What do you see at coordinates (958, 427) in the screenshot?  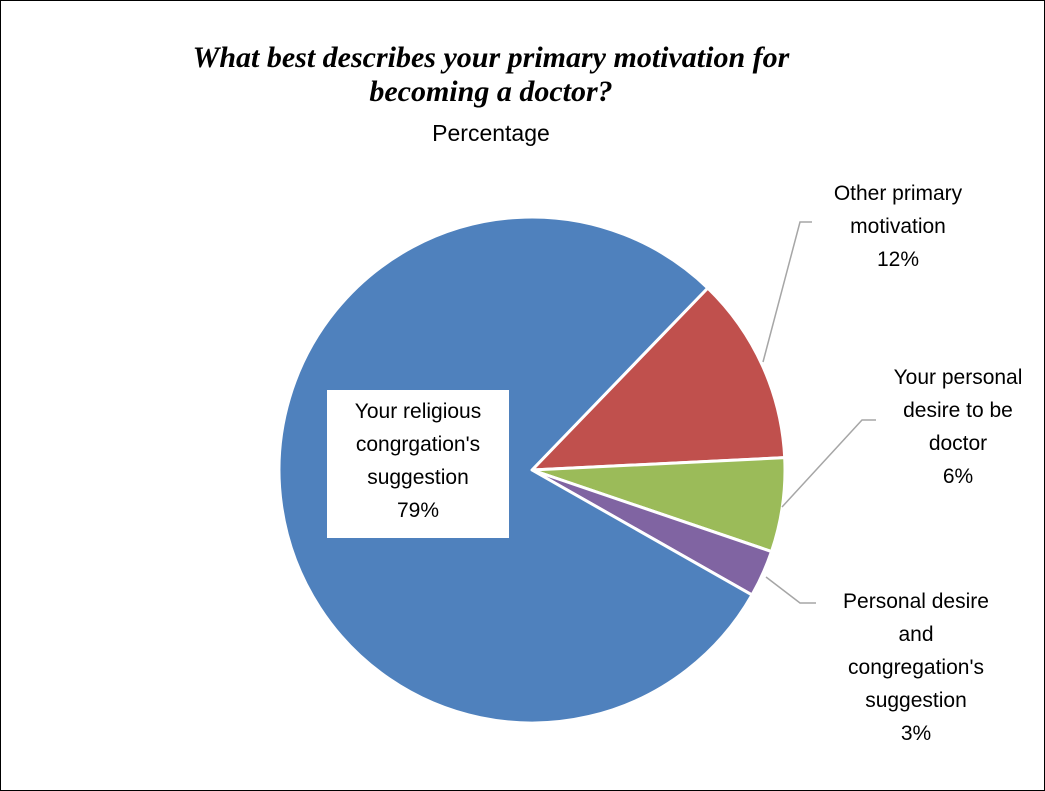 I see `data-label-your-personal-desire-to-be-doctor: Your personal desire to be doctor 6%` at bounding box center [958, 427].